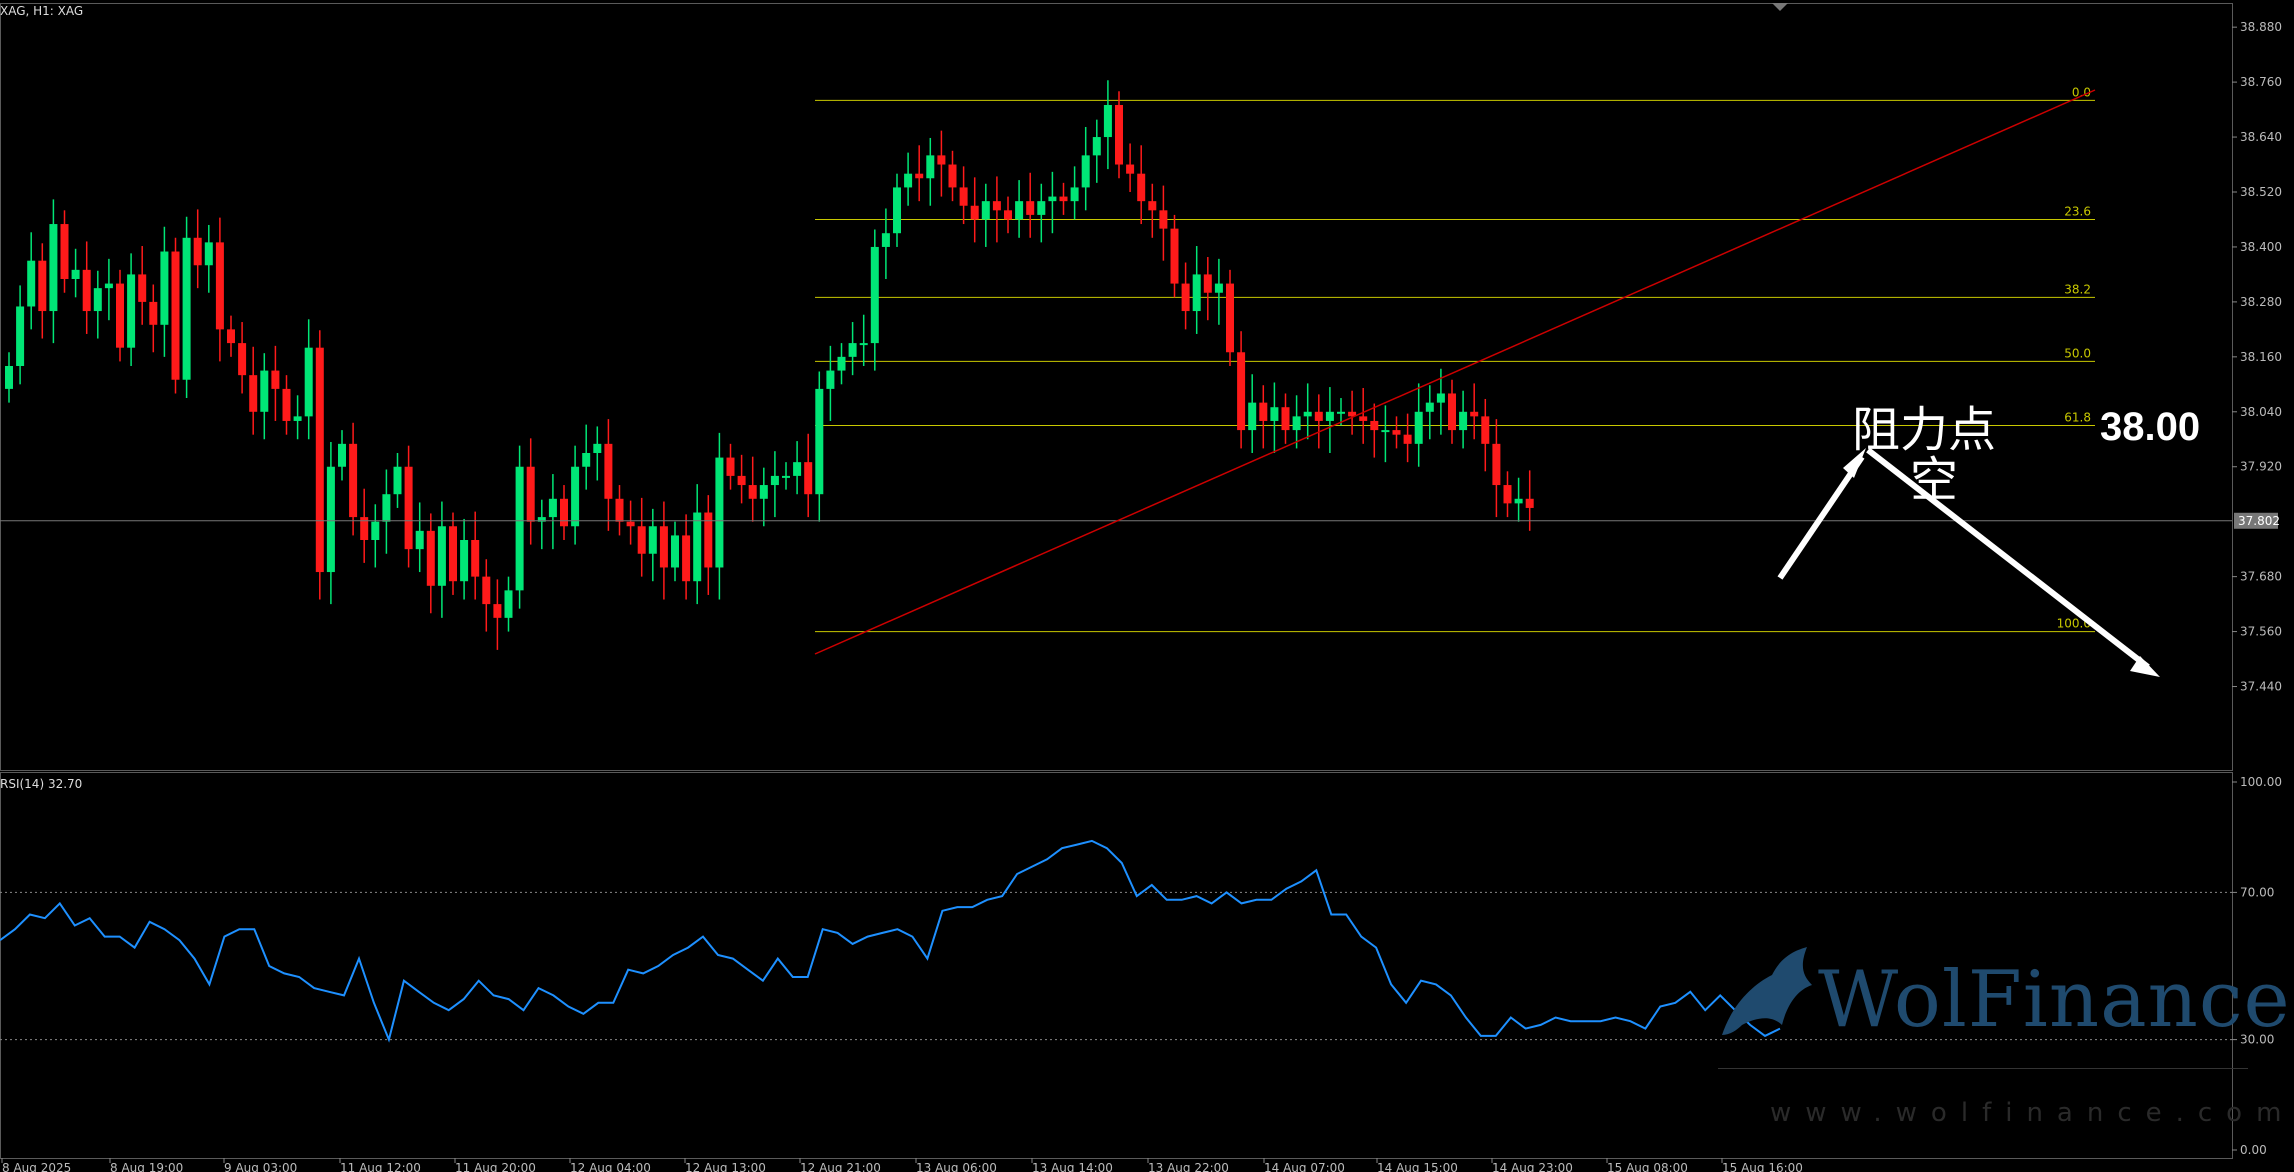  Describe the element at coordinates (1780, 7) in the screenshot. I see `chart-shift-marker` at that location.